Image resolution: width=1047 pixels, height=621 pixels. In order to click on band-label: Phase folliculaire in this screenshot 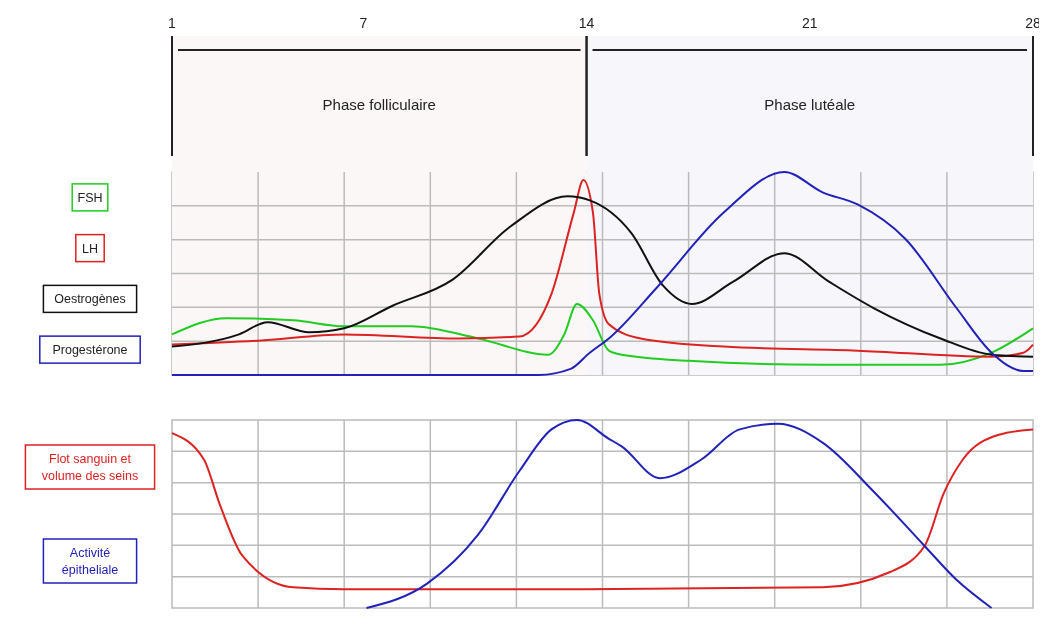, I will do `click(379, 104)`.